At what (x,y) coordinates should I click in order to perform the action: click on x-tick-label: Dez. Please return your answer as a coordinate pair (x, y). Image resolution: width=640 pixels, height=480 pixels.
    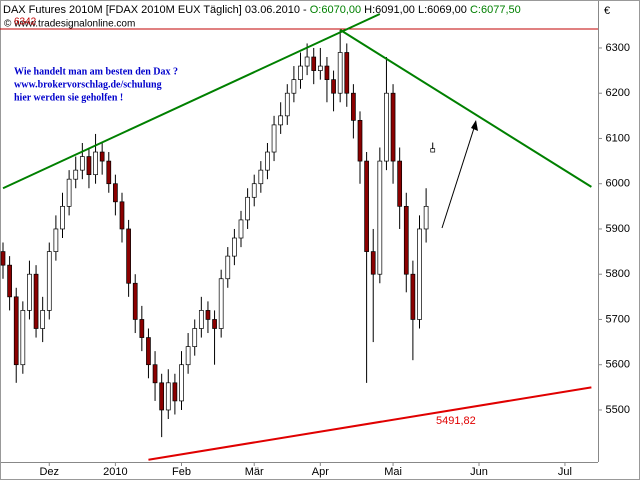
    Looking at the image, I should click on (49, 472).